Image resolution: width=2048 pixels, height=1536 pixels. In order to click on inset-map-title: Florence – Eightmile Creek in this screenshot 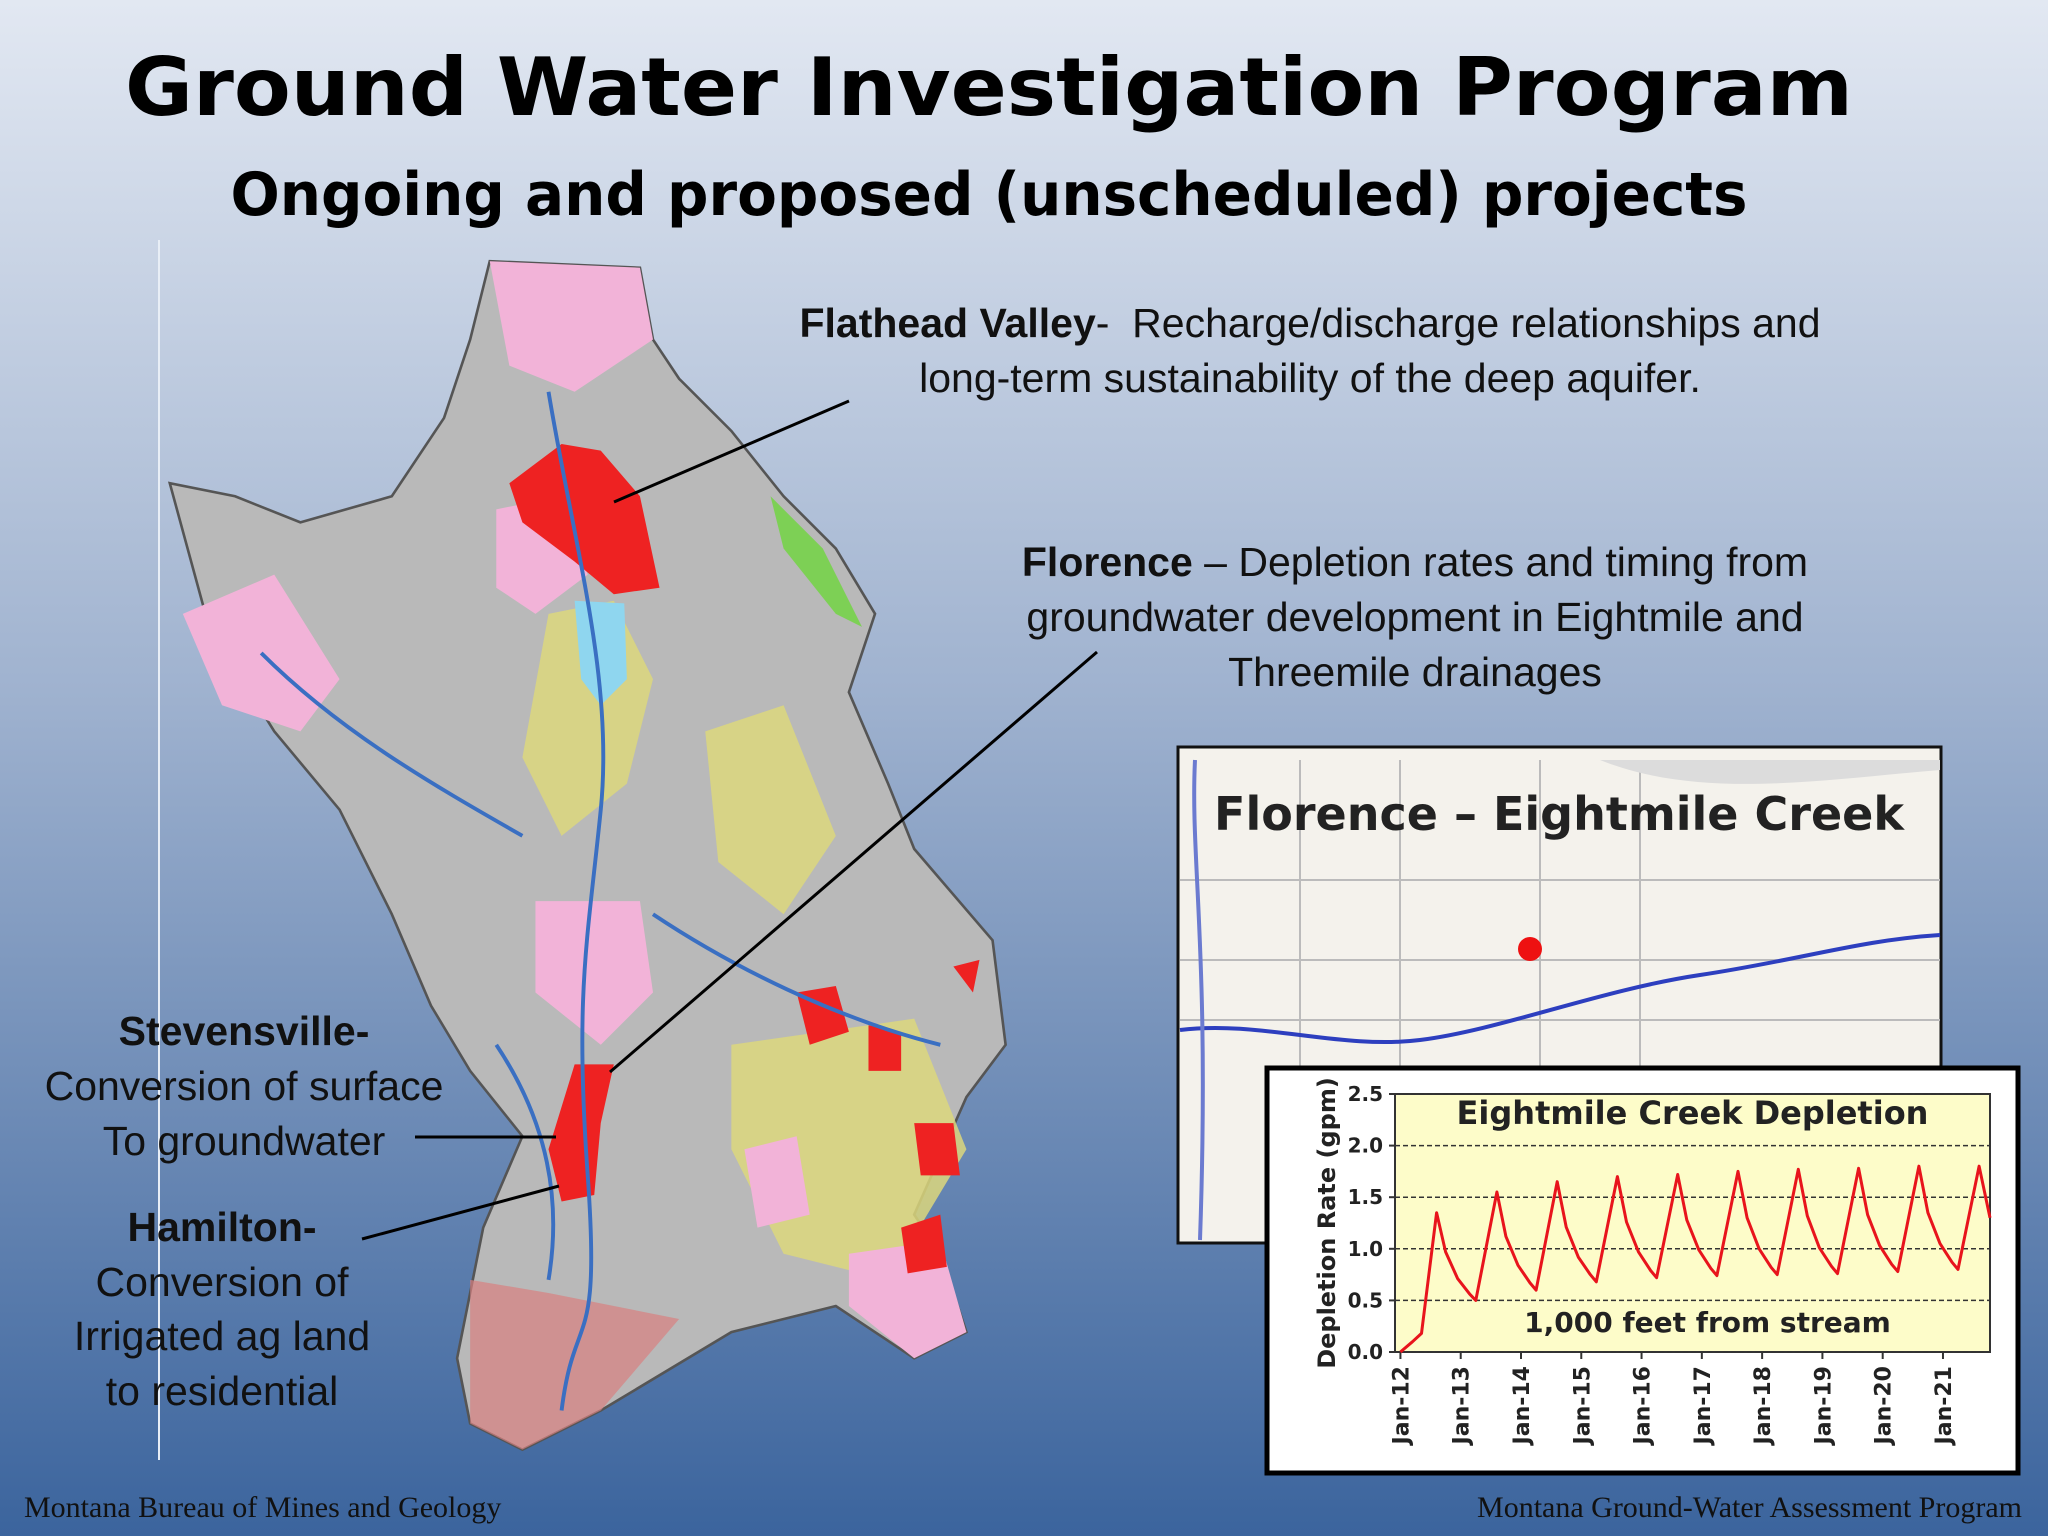, I will do `click(1559, 814)`.